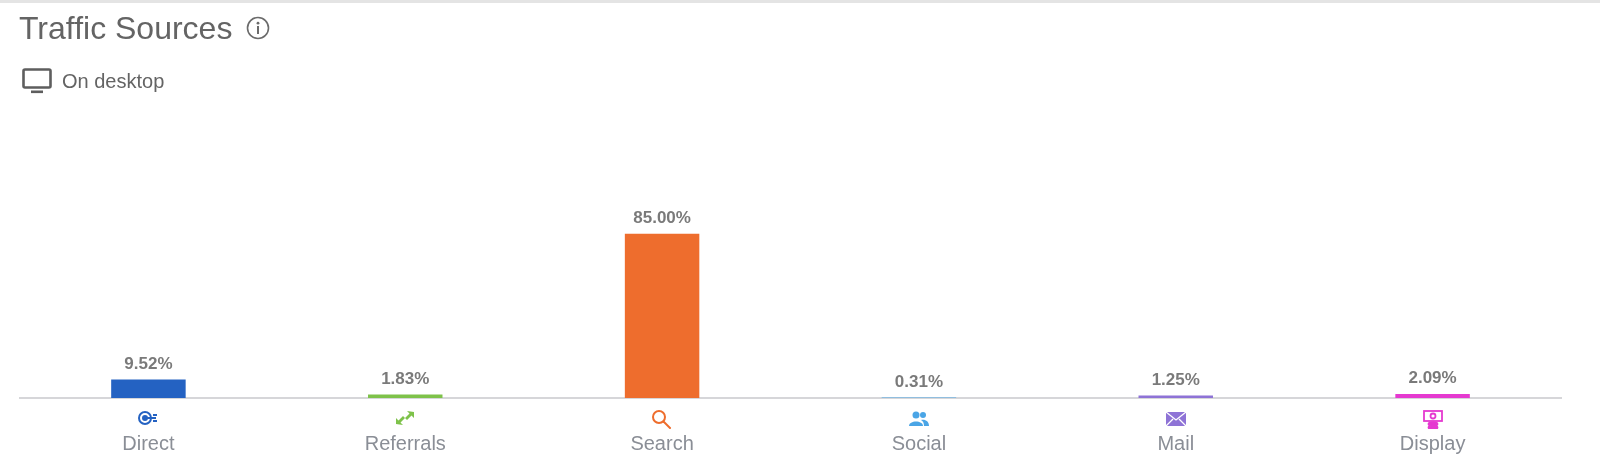  What do you see at coordinates (1432, 442) in the screenshot?
I see `x-tick-label: Display` at bounding box center [1432, 442].